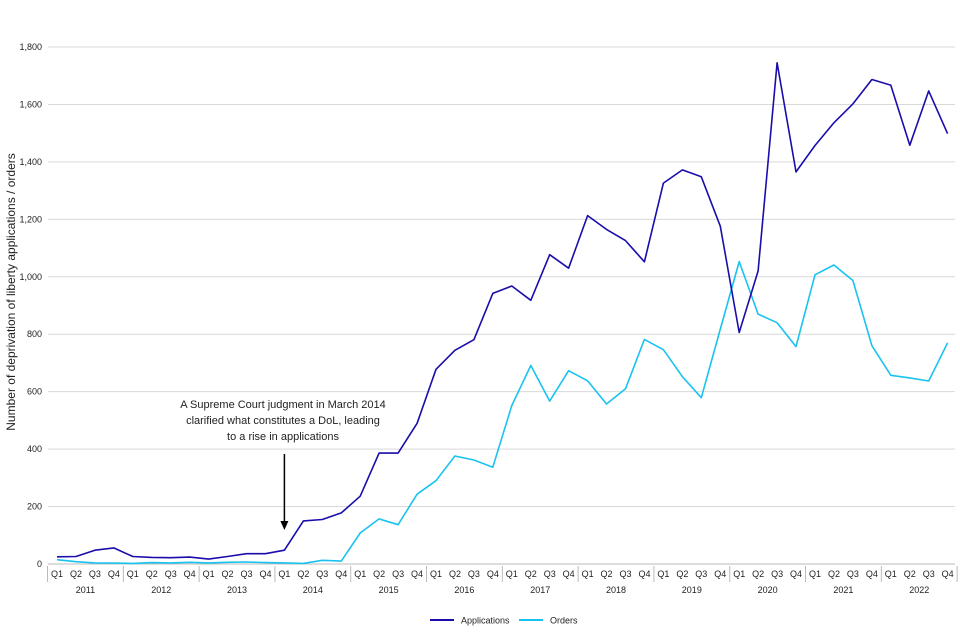 The width and height of the screenshot is (960, 640). I want to click on year-label: 2016, so click(464, 590).